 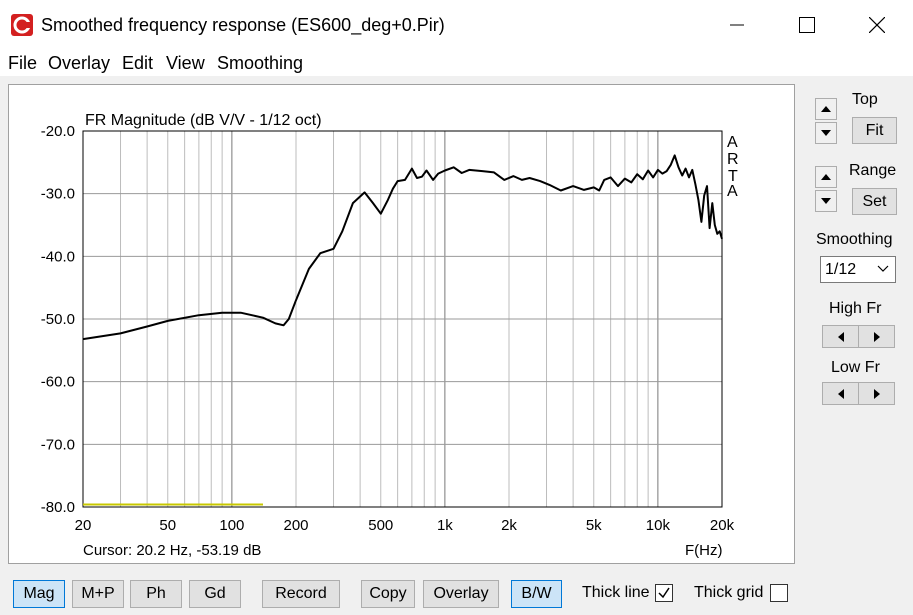 What do you see at coordinates (874, 130) in the screenshot?
I see `fit-button: Fit` at bounding box center [874, 130].